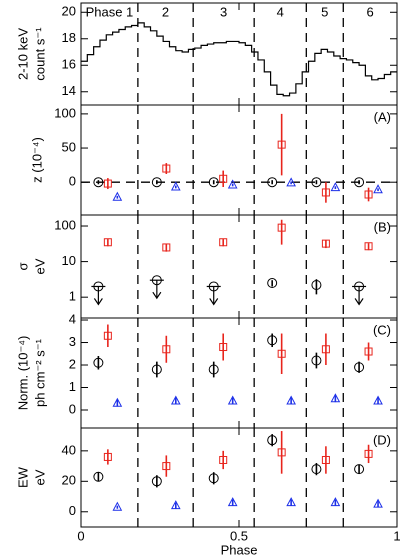  Describe the element at coordinates (22, 266) in the screenshot. I see `y-axis-label: σ` at that location.